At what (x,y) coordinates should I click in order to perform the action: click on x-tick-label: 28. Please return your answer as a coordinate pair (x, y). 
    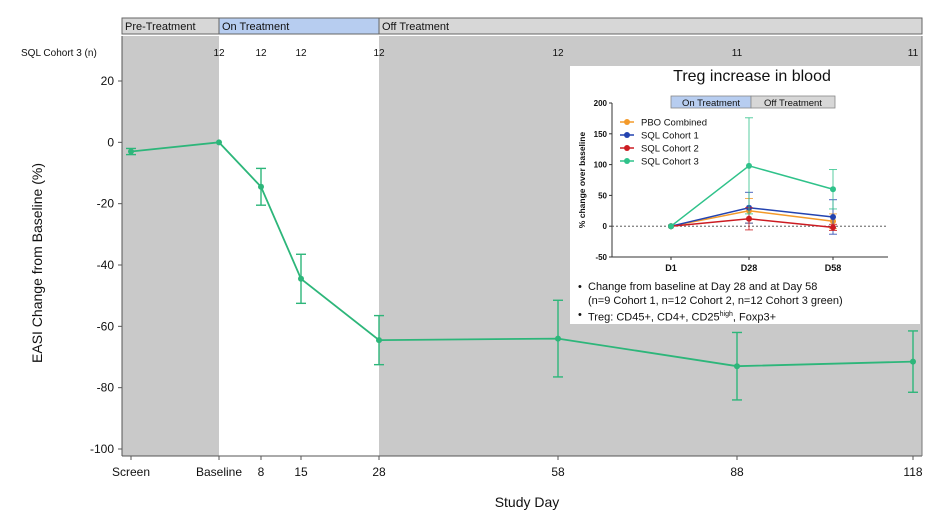
    Looking at the image, I should click on (379, 472).